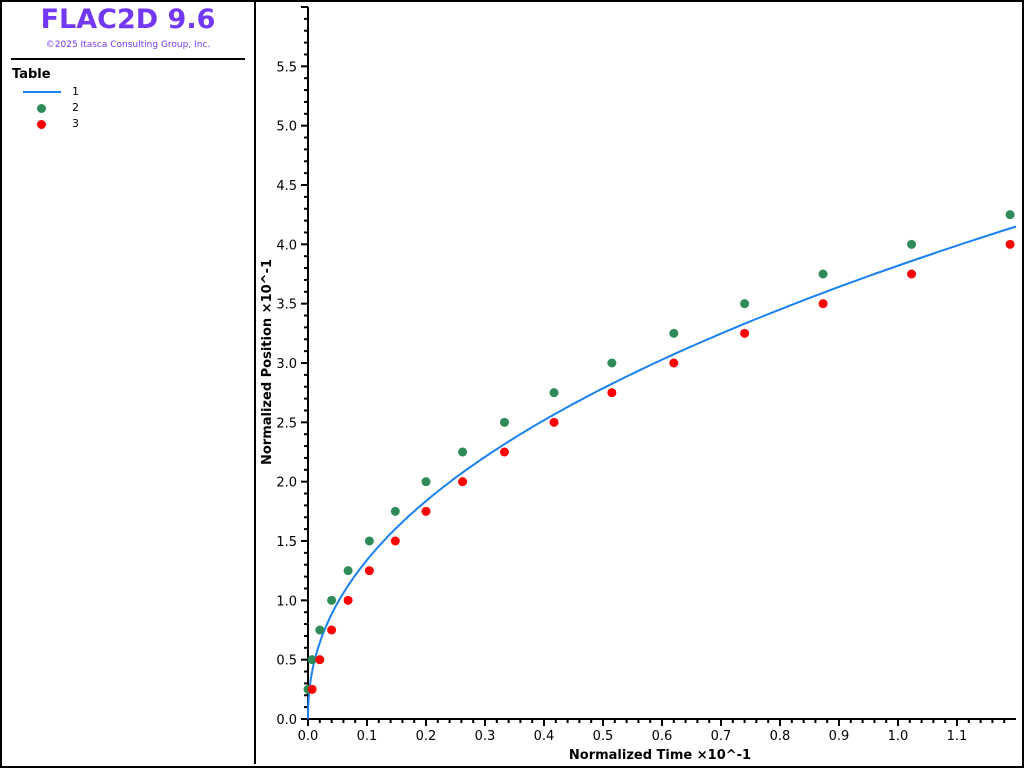  What do you see at coordinates (898, 736) in the screenshot?
I see `x-tick-label: 1.0` at bounding box center [898, 736].